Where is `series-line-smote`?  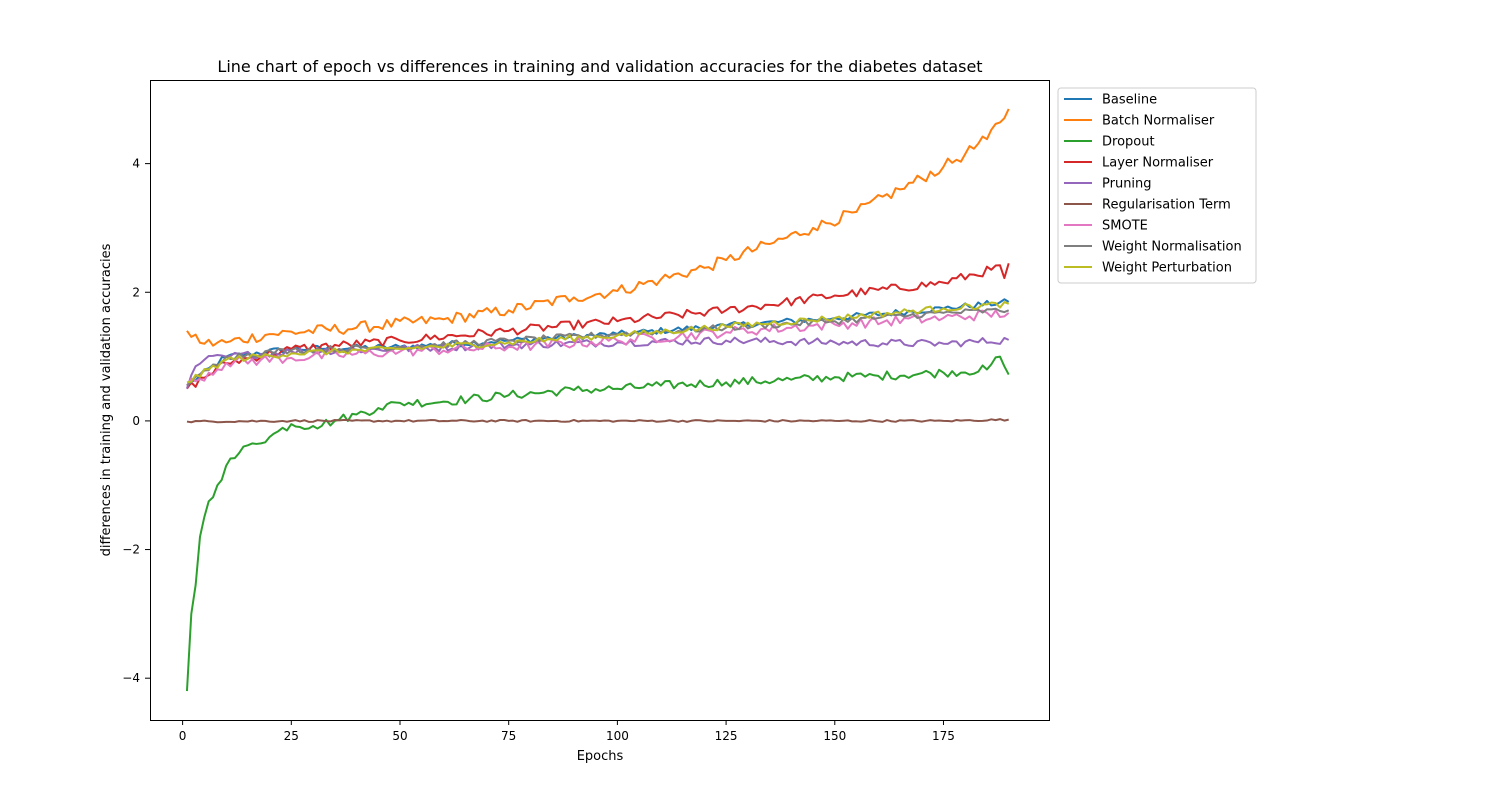
series-line-smote is located at coordinates (598, 348).